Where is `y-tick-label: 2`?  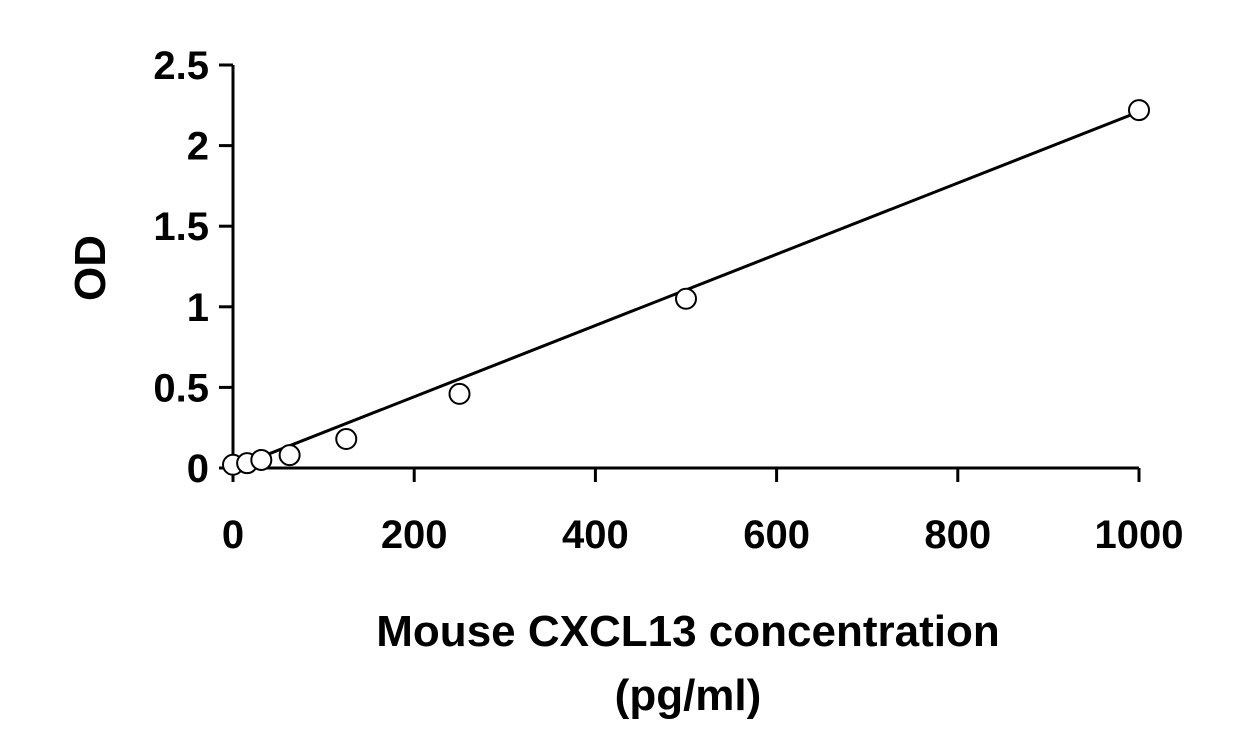 y-tick-label: 2 is located at coordinates (198, 147).